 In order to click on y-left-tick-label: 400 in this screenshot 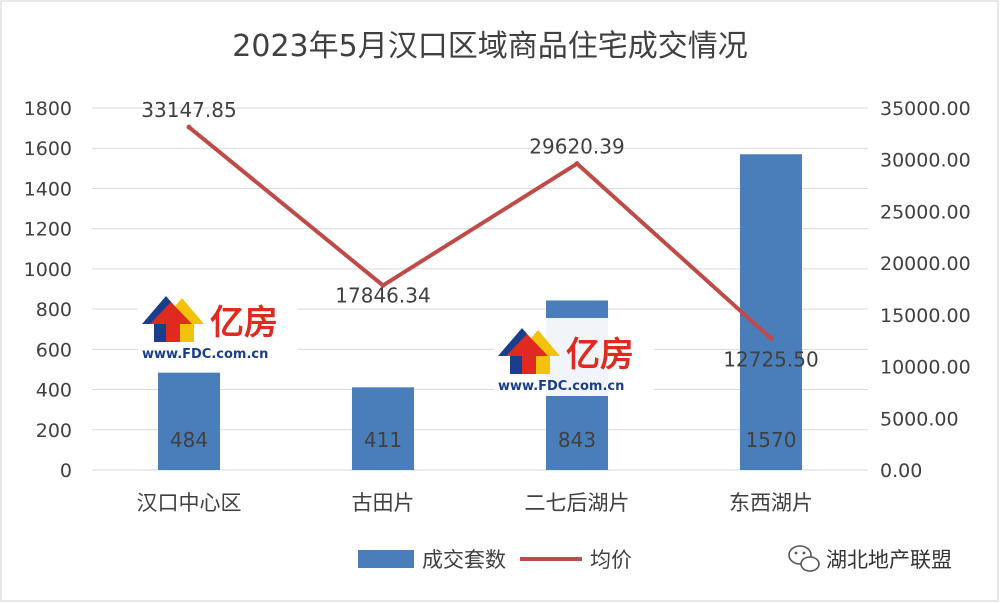, I will do `click(54, 391)`.